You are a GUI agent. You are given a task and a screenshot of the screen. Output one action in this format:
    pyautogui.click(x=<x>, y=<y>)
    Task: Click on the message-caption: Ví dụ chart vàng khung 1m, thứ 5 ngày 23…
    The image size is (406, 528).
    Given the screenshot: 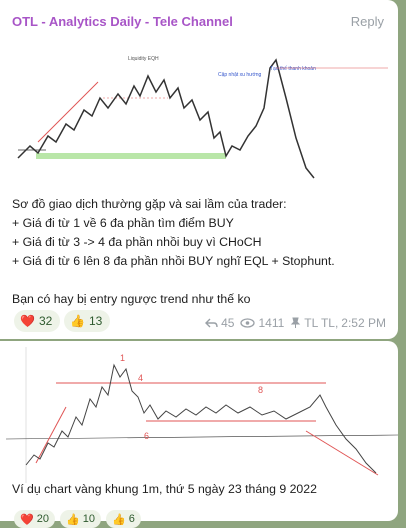 What is the action you would take?
    pyautogui.click(x=164, y=489)
    